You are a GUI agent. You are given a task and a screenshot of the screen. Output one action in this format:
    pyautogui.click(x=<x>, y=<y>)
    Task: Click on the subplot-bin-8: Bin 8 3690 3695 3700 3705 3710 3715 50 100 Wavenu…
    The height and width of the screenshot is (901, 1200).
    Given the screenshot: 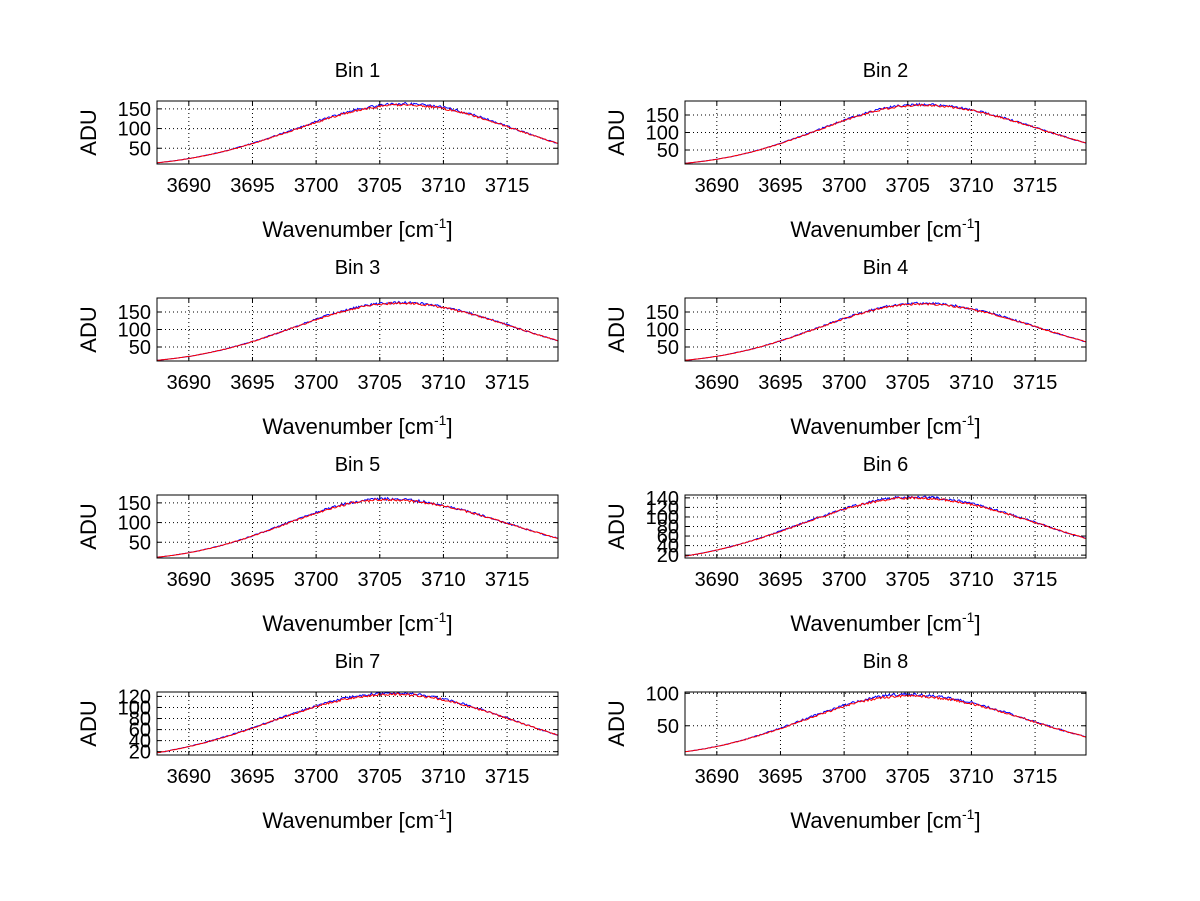 What is the action you would take?
    pyautogui.click(x=845, y=742)
    